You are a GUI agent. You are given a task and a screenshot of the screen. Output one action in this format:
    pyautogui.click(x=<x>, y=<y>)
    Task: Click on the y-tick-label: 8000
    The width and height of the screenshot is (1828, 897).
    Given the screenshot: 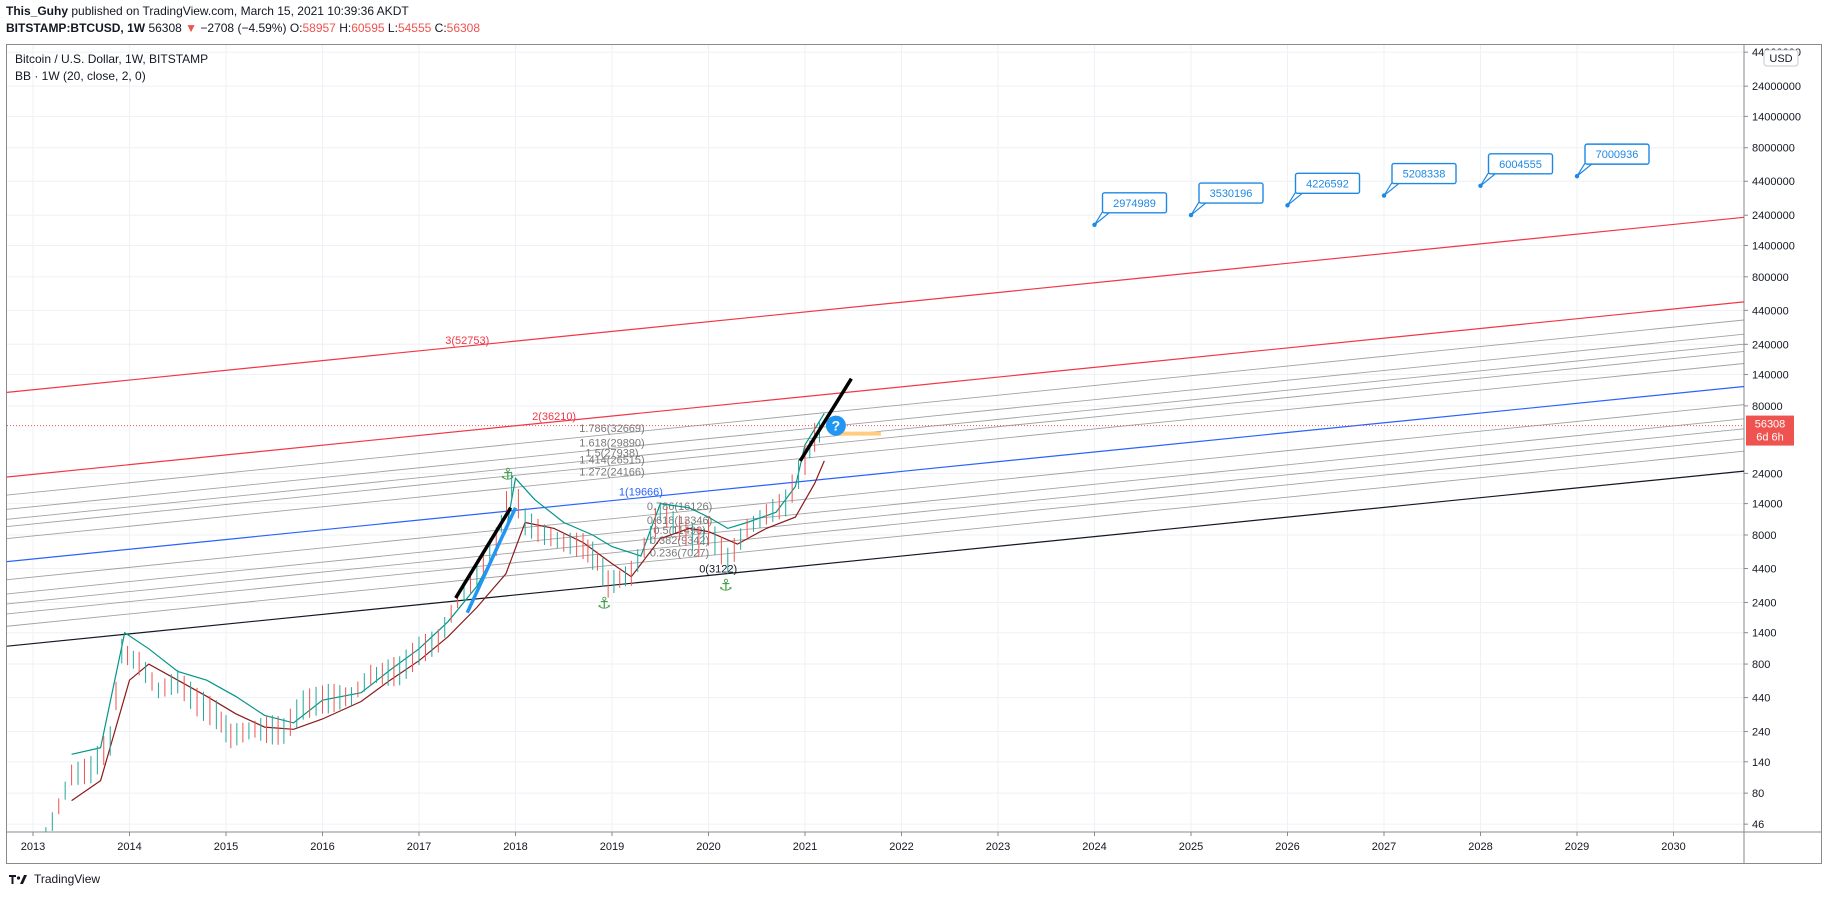 What is the action you would take?
    pyautogui.click(x=1764, y=536)
    